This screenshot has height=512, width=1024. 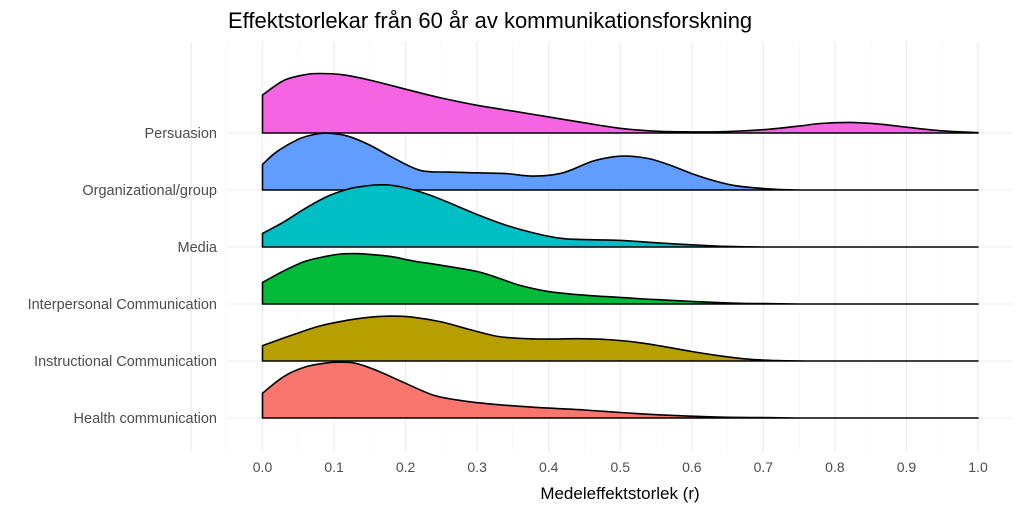 I want to click on x-axis-title: Medeleffektstorlek (r), so click(x=619, y=493).